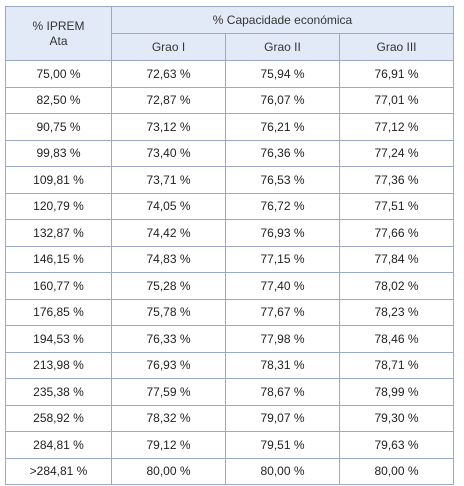 The image size is (464, 486). What do you see at coordinates (58, 40) in the screenshot?
I see `header-iprem-line2: Ata` at bounding box center [58, 40].